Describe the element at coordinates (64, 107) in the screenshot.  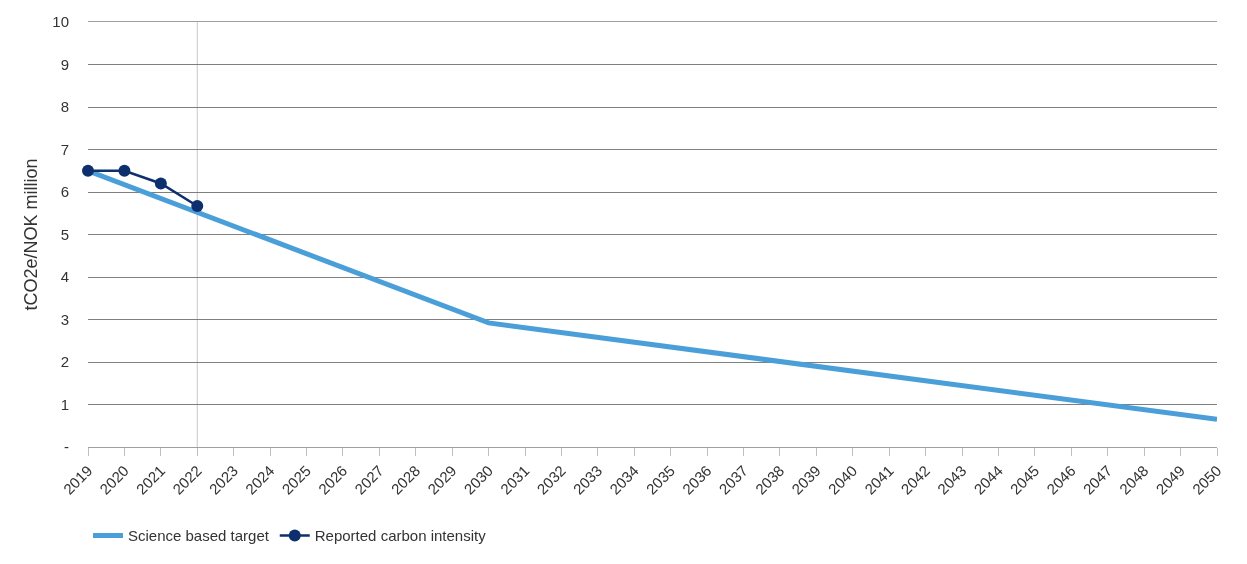
I see `y-tick-label: 8` at that location.